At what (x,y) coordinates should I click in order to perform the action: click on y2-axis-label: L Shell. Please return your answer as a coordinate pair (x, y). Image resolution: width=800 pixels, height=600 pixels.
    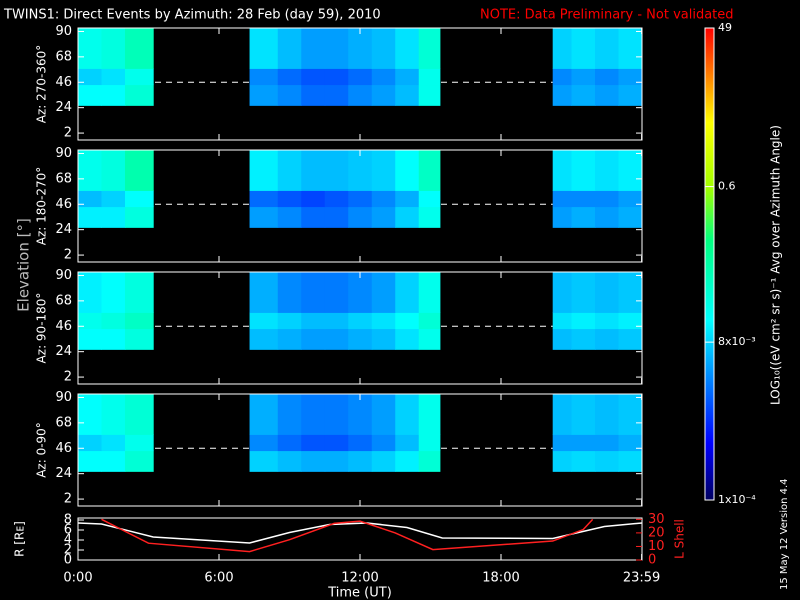
    Looking at the image, I should click on (680, 539).